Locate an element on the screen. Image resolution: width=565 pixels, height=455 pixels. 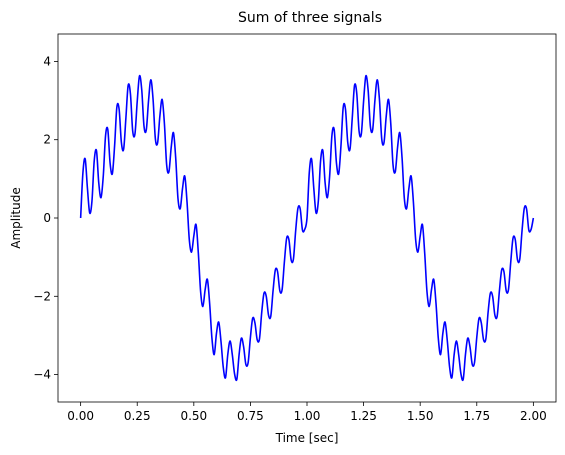
y-tick-label: −2 is located at coordinates (42, 296).